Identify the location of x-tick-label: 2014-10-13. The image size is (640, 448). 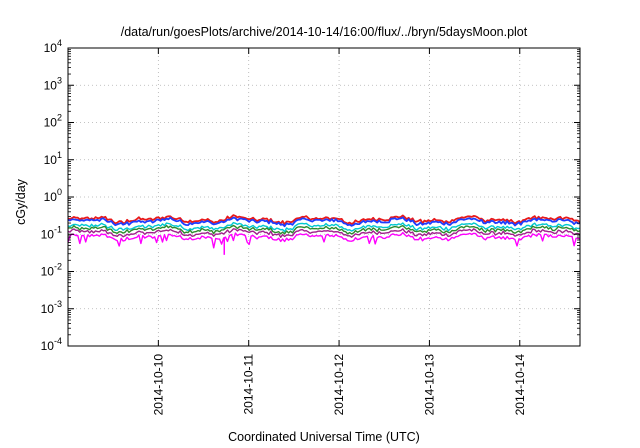
(429, 385).